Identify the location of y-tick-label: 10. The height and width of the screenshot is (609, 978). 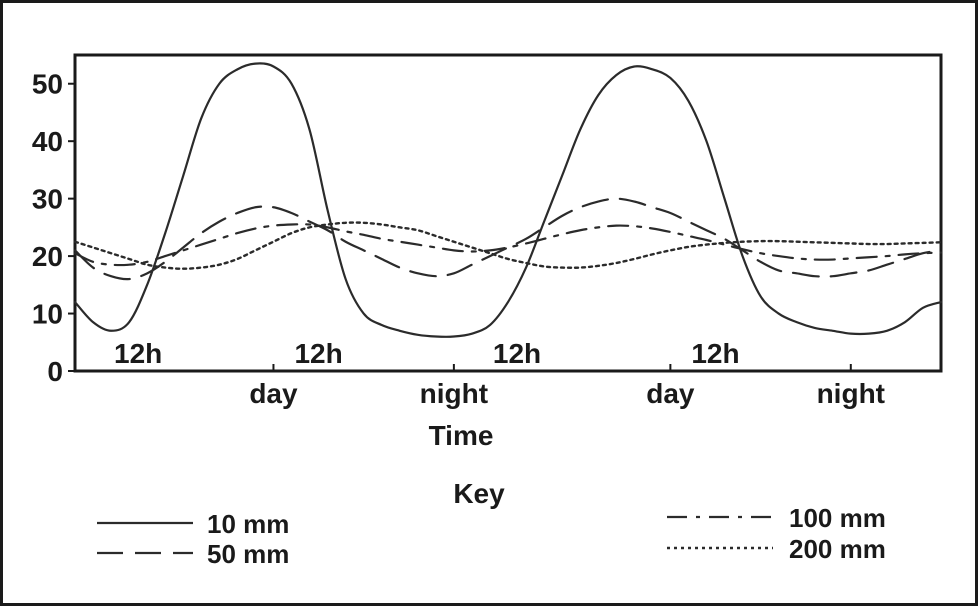
(47, 314).